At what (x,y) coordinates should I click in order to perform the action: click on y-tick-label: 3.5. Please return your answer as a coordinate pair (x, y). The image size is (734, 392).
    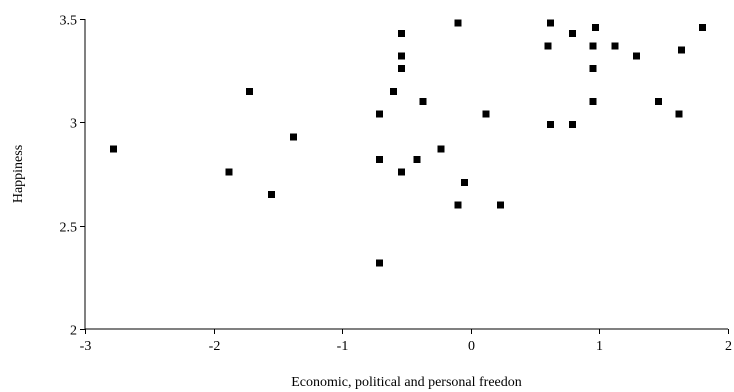
    Looking at the image, I should click on (69, 21).